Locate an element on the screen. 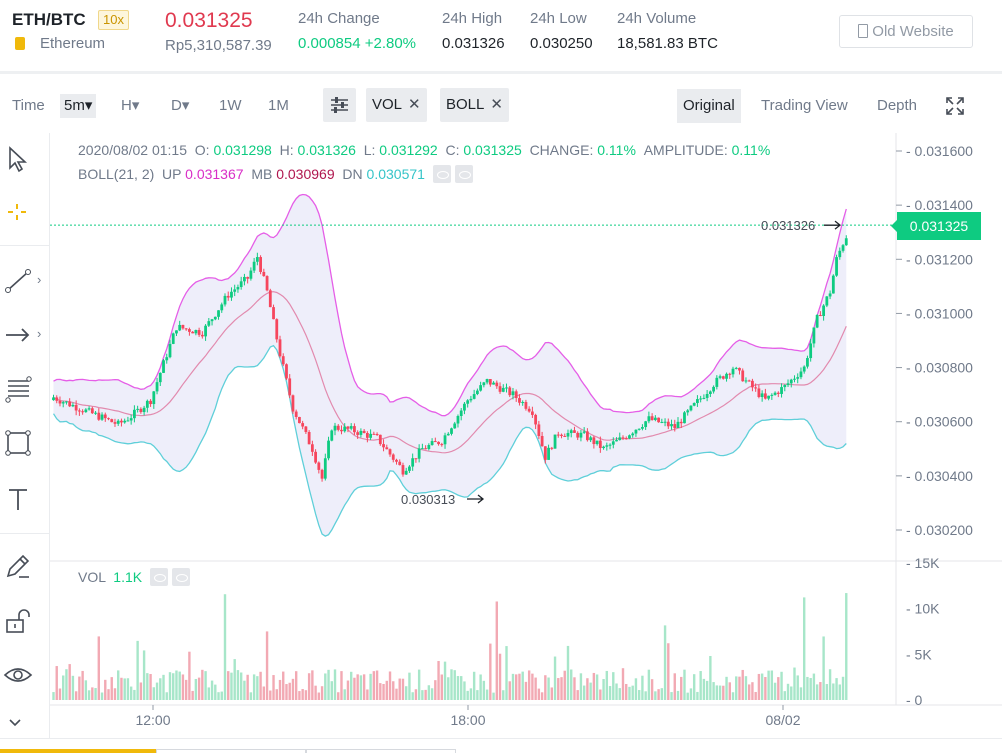  arrow-right-icon is located at coordinates (833, 225).